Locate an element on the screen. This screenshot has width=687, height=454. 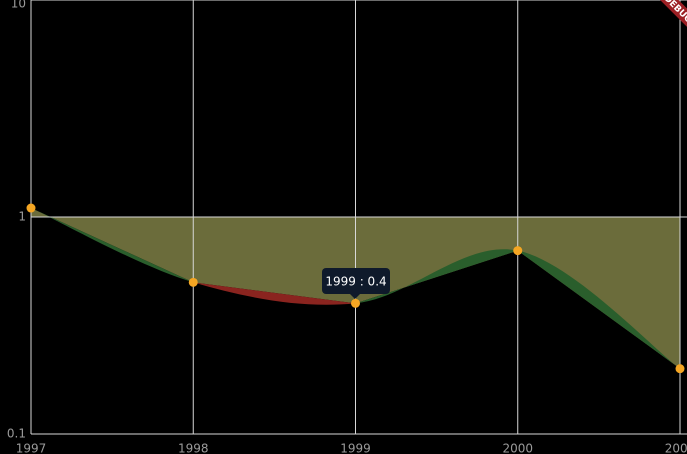
x-tick-label: 1998 is located at coordinates (193, 448).